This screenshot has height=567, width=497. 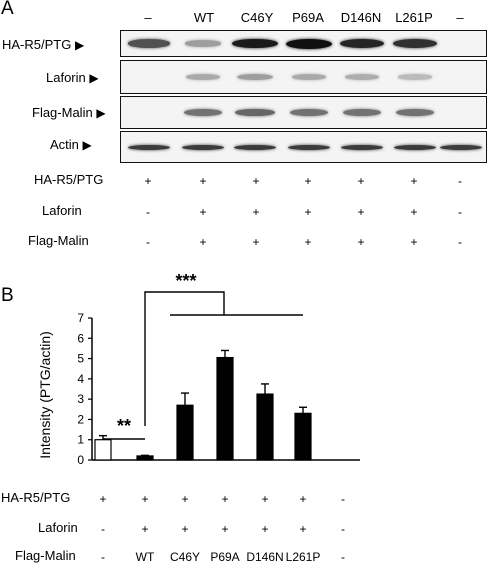 What do you see at coordinates (58, 527) in the screenshot?
I see `condition-label: Laforin` at bounding box center [58, 527].